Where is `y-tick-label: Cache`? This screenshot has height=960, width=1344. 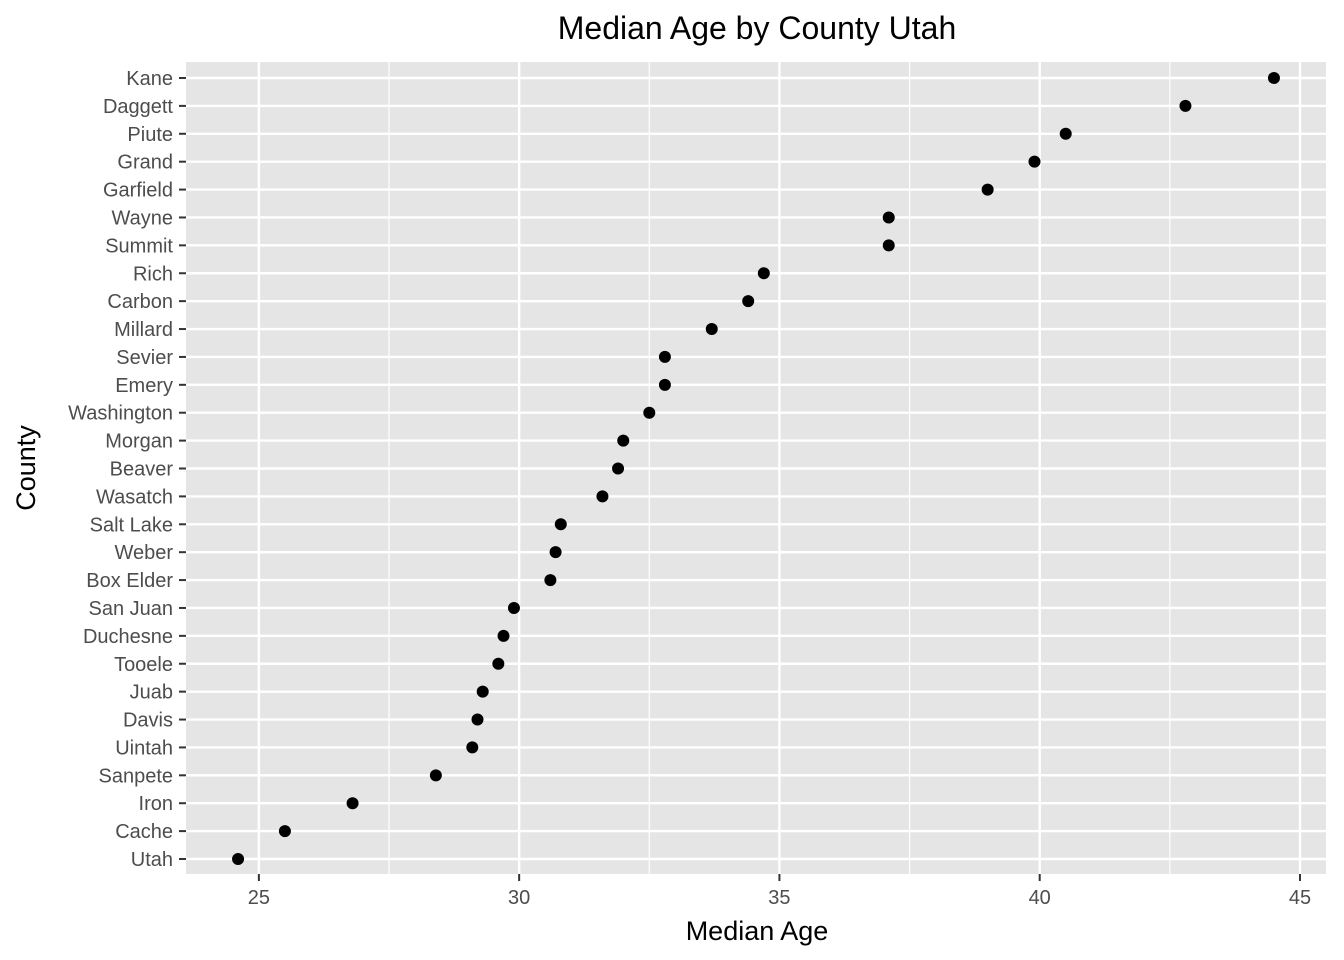
y-tick-label: Cache is located at coordinates (144, 832).